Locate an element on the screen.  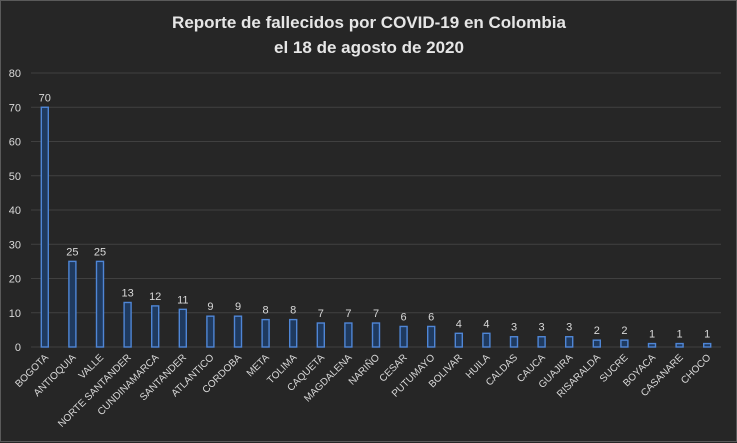
y-tick-label: 70 is located at coordinates (15, 108).